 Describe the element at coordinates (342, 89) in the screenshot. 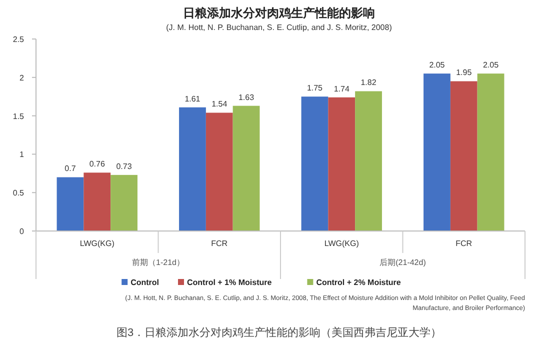

I see `data-label: 1.74` at that location.